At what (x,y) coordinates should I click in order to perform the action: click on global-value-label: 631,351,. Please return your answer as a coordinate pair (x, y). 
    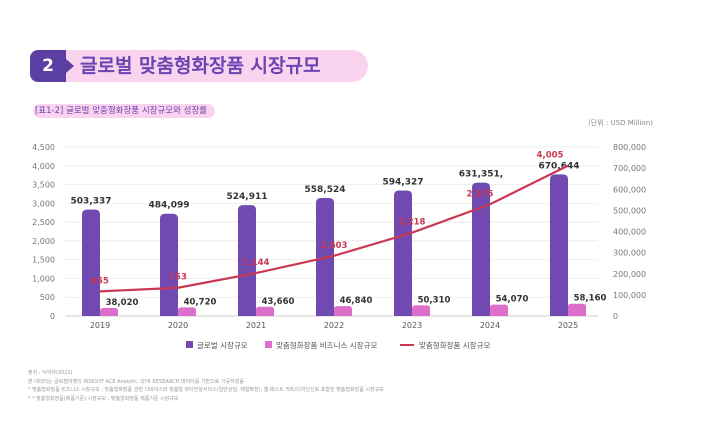
    Looking at the image, I should click on (481, 175).